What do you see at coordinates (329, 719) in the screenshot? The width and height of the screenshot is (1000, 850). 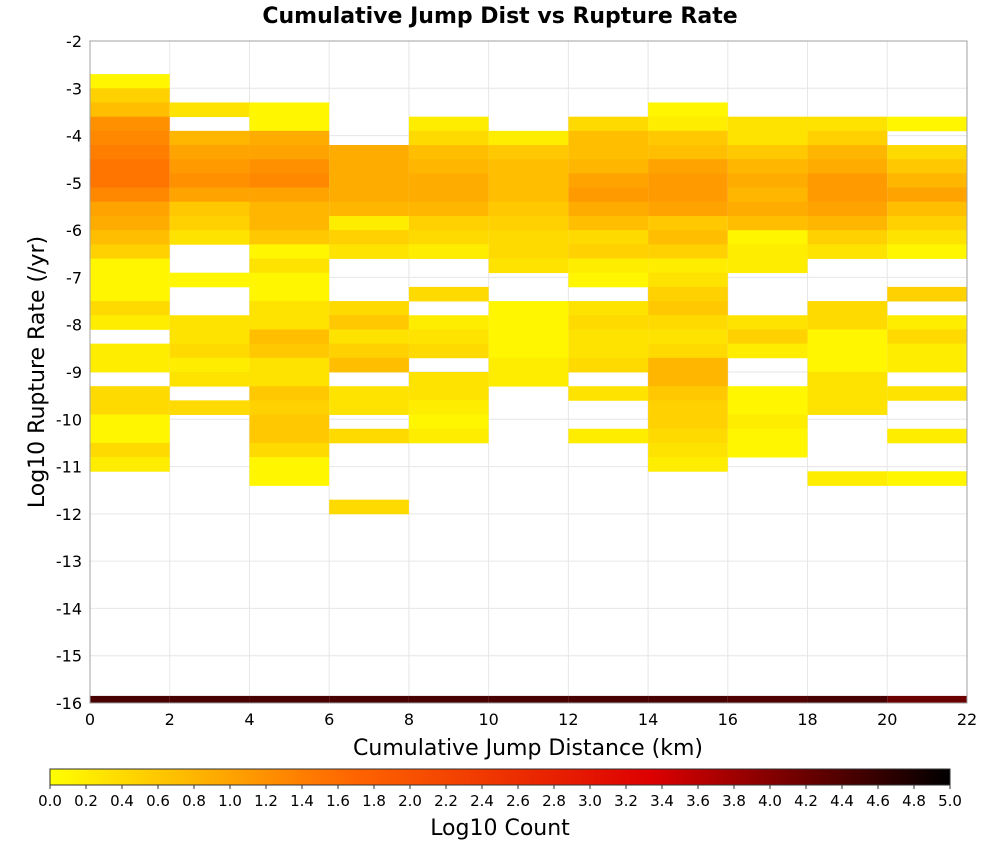 I see `x-tick-label: 6` at bounding box center [329, 719].